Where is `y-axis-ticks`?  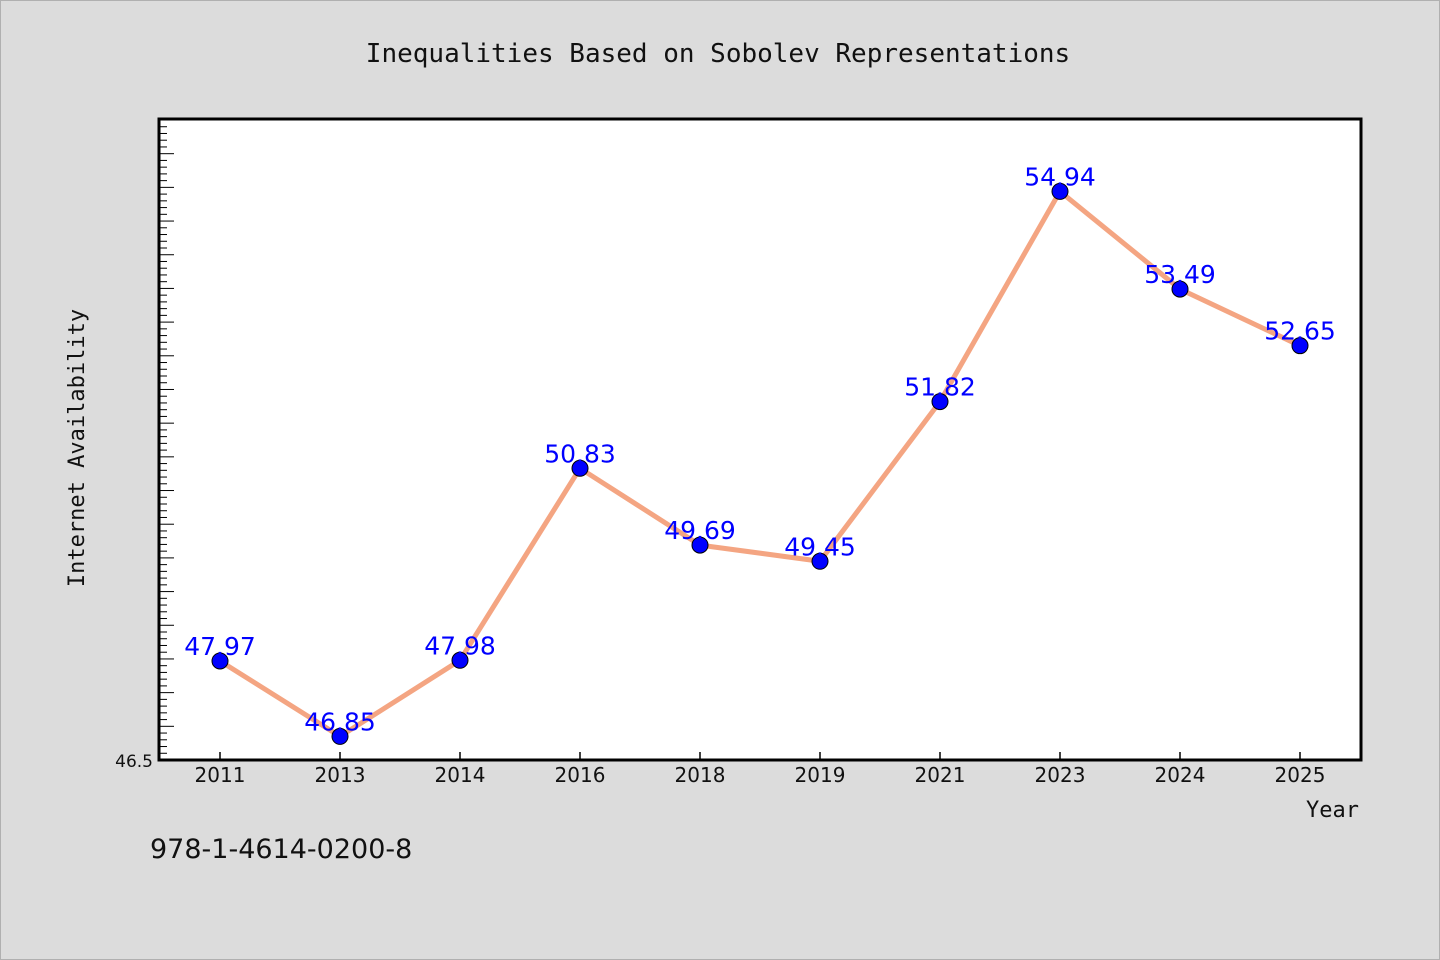 y-axis-ticks is located at coordinates (167, 443).